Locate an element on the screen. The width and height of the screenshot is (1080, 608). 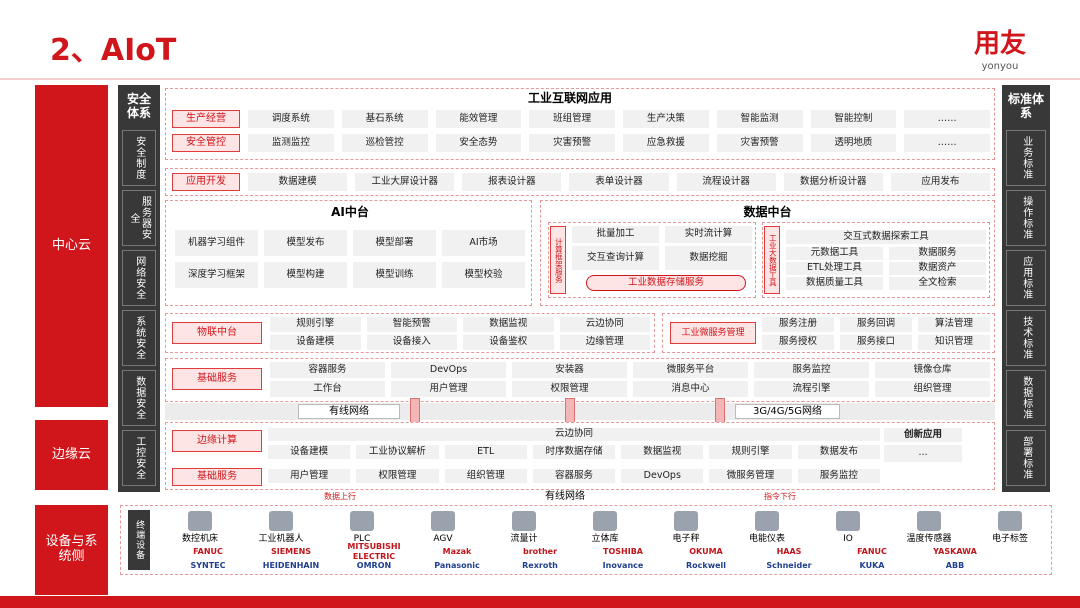
item: 安装器 is located at coordinates (569, 370).